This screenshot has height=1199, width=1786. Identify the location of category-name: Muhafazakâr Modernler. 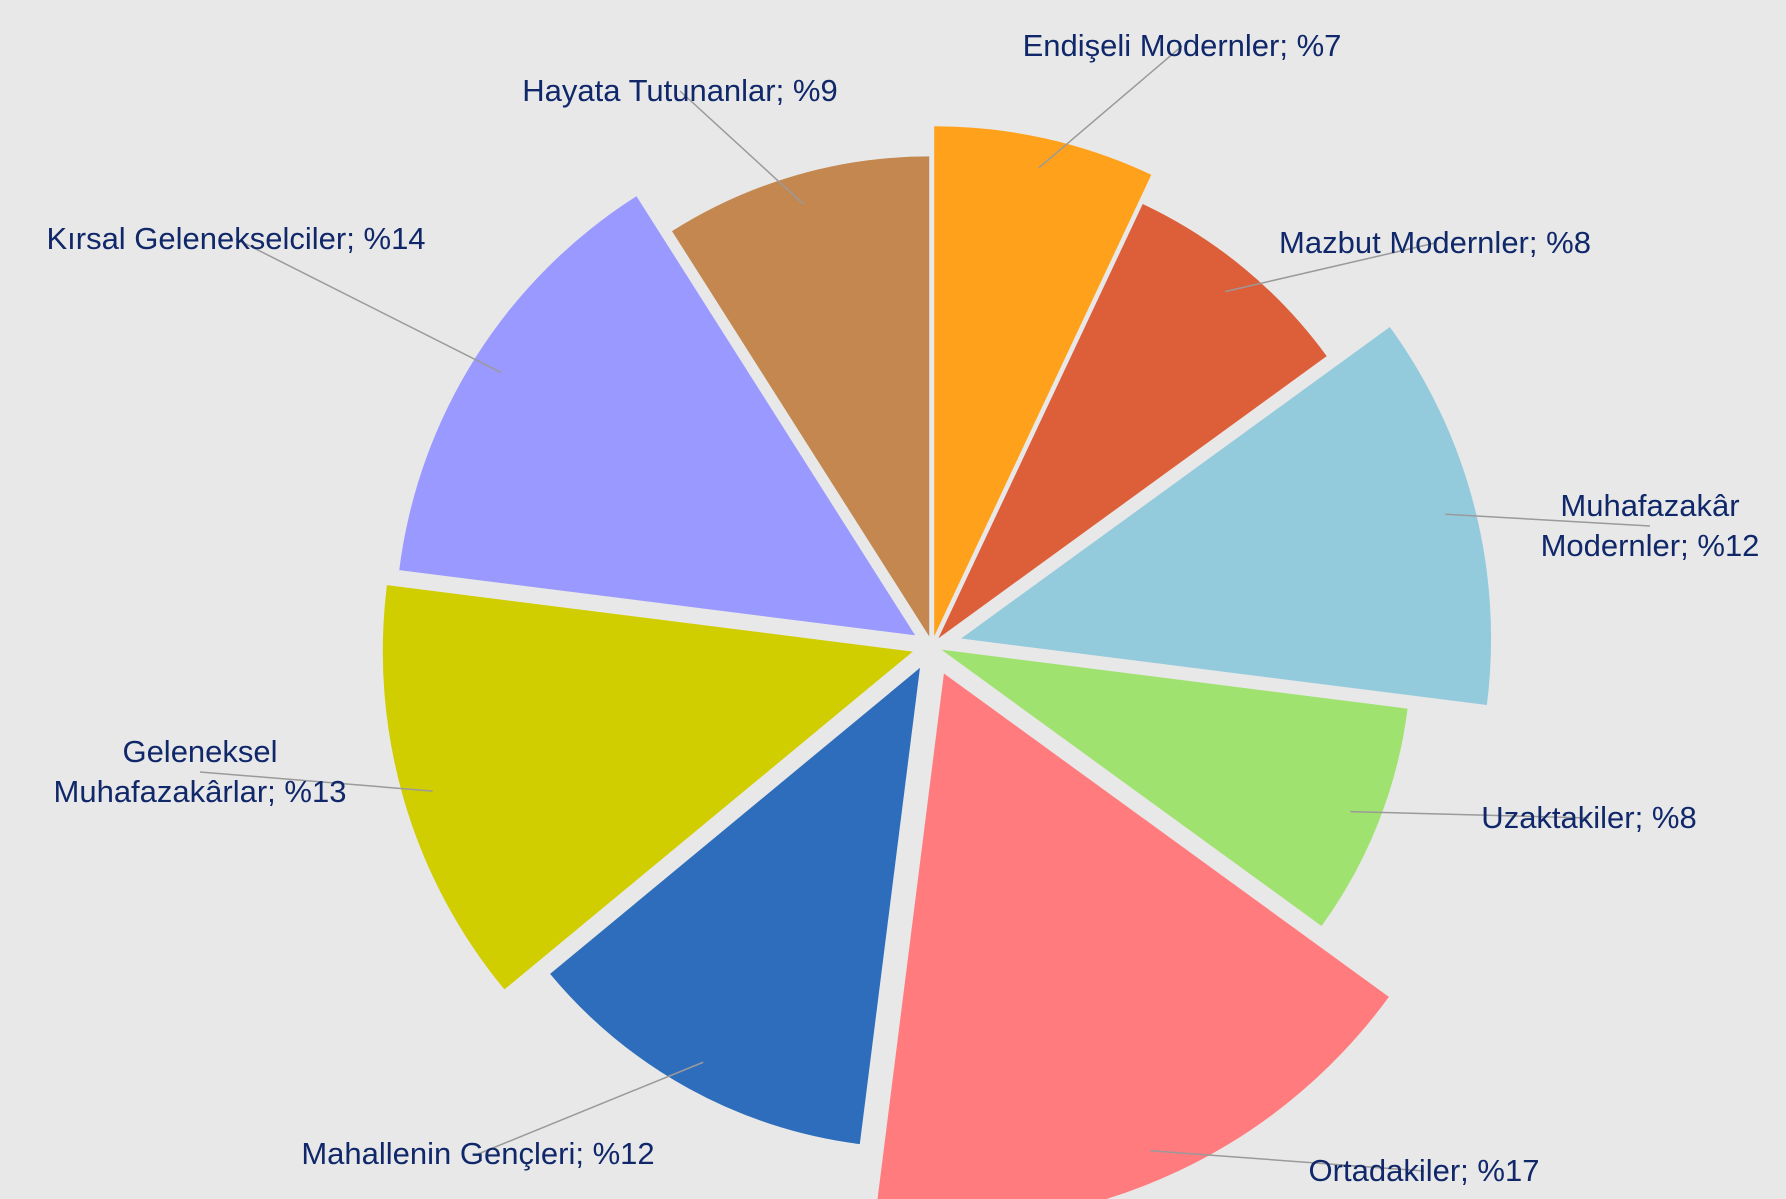
(1640, 525).